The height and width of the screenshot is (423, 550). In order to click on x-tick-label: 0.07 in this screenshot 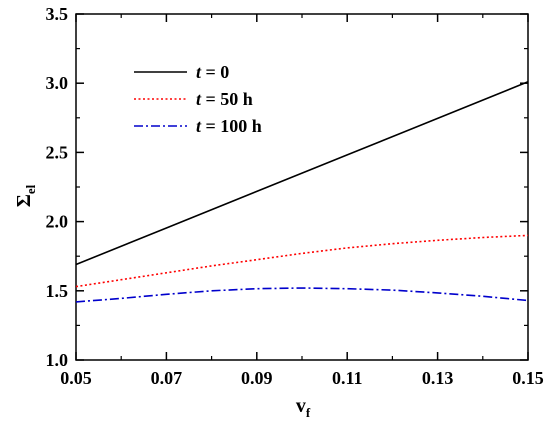, I will do `click(167, 378)`.